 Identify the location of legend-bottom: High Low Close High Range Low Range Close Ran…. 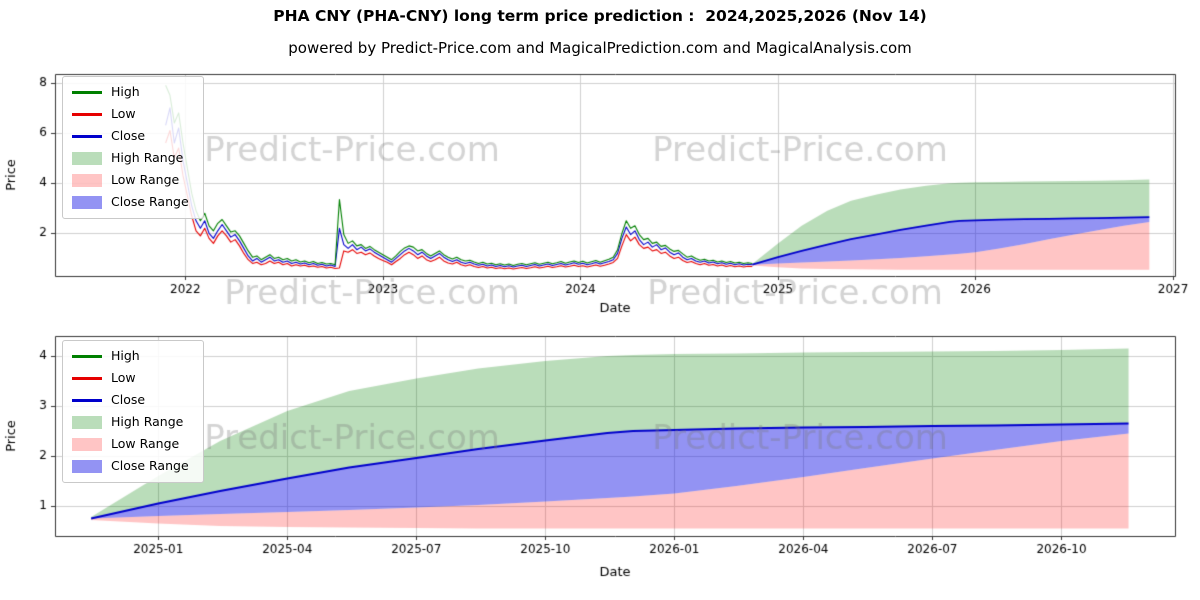
(133, 411).